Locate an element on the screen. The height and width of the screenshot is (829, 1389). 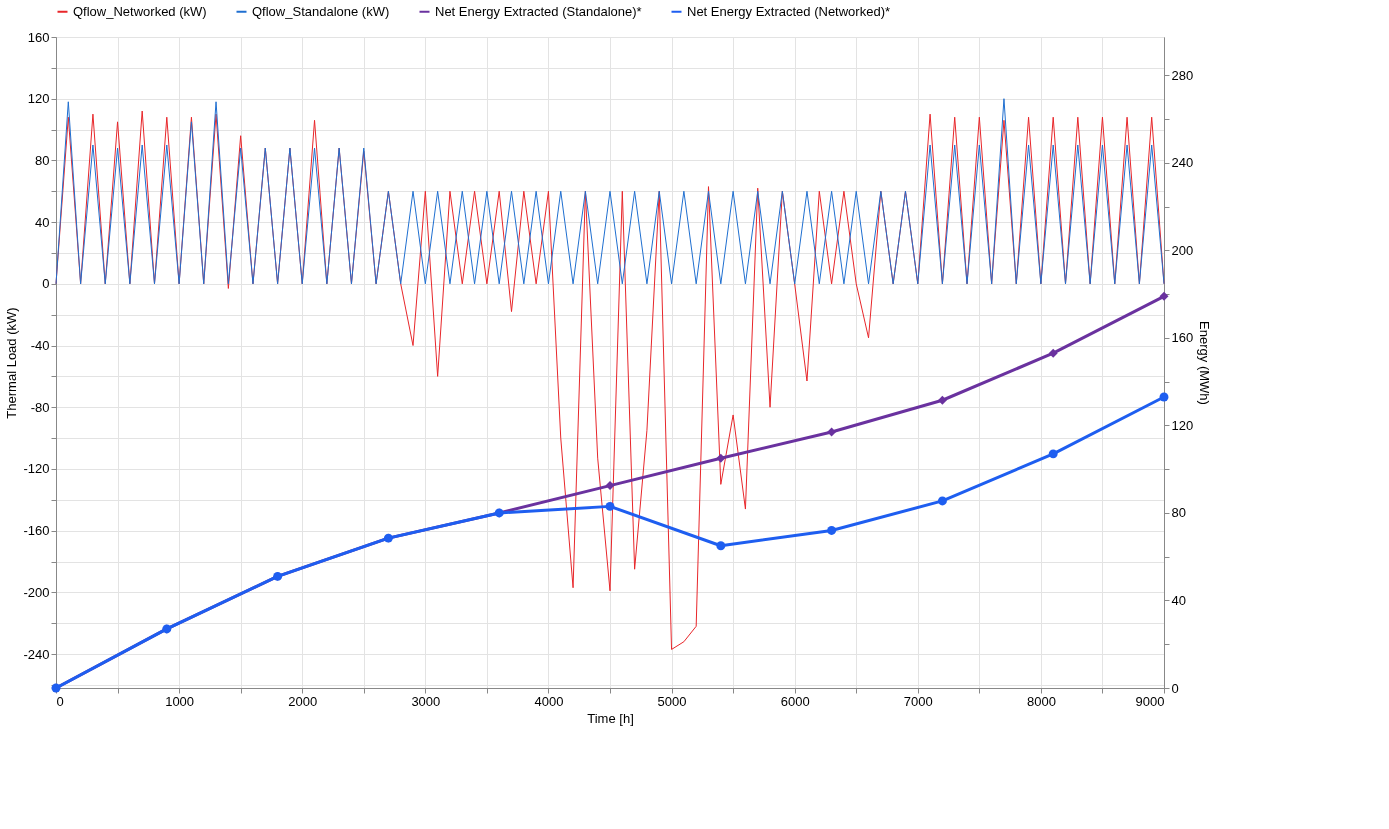
x-tick-label: 3000 is located at coordinates (426, 701).